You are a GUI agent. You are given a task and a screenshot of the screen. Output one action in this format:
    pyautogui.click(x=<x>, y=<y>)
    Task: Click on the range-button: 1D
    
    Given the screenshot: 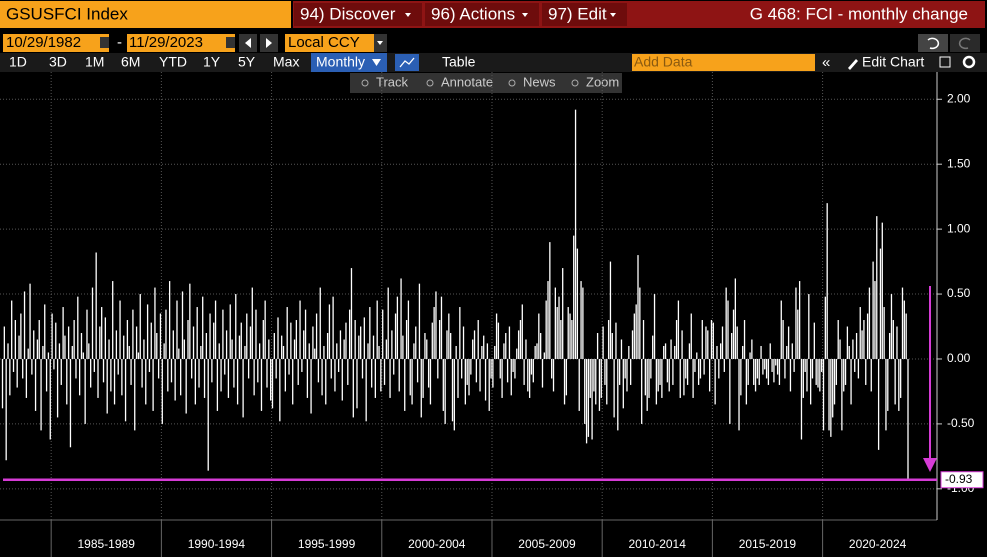 What is the action you would take?
    pyautogui.click(x=18, y=62)
    